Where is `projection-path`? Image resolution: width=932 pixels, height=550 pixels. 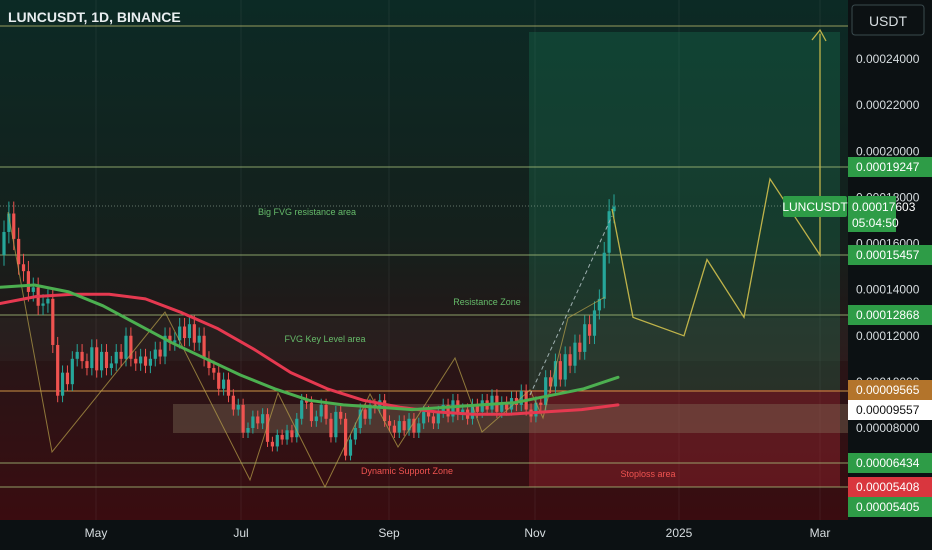
projection-path is located at coordinates (716, 185).